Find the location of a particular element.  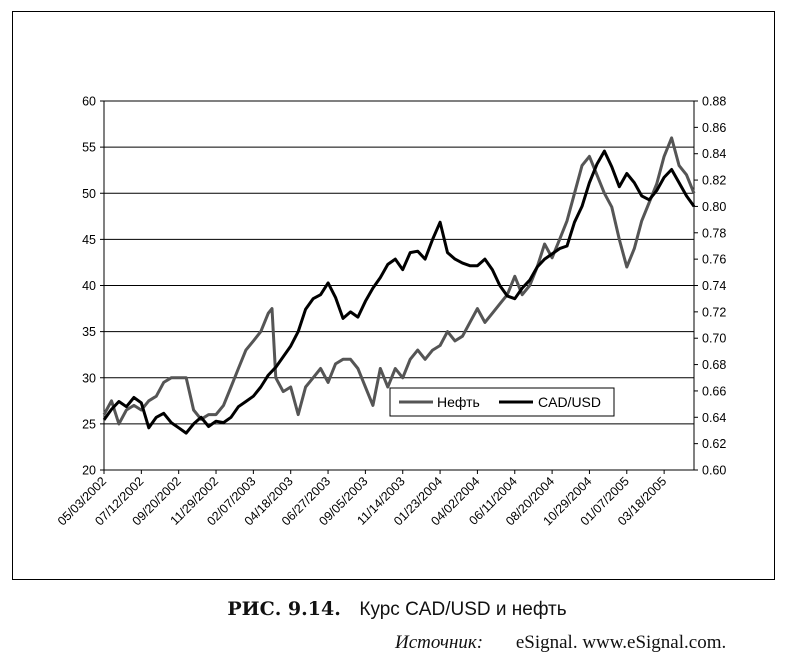

right-tick-label: 0.64 is located at coordinates (714, 418).